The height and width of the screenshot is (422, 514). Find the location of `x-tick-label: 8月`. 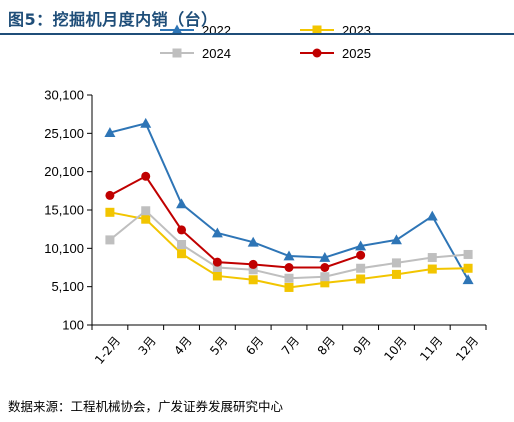

x-tick-label: 8月 is located at coordinates (326, 346).